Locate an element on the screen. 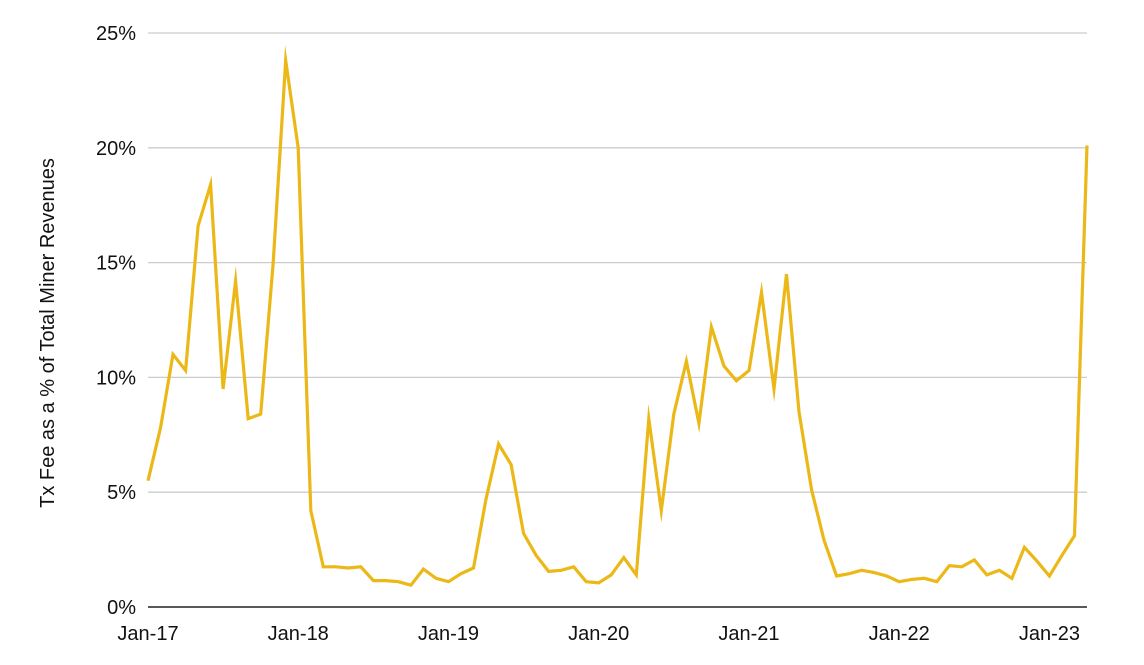  x-tick-label: Jan-23 is located at coordinates (1049, 634).